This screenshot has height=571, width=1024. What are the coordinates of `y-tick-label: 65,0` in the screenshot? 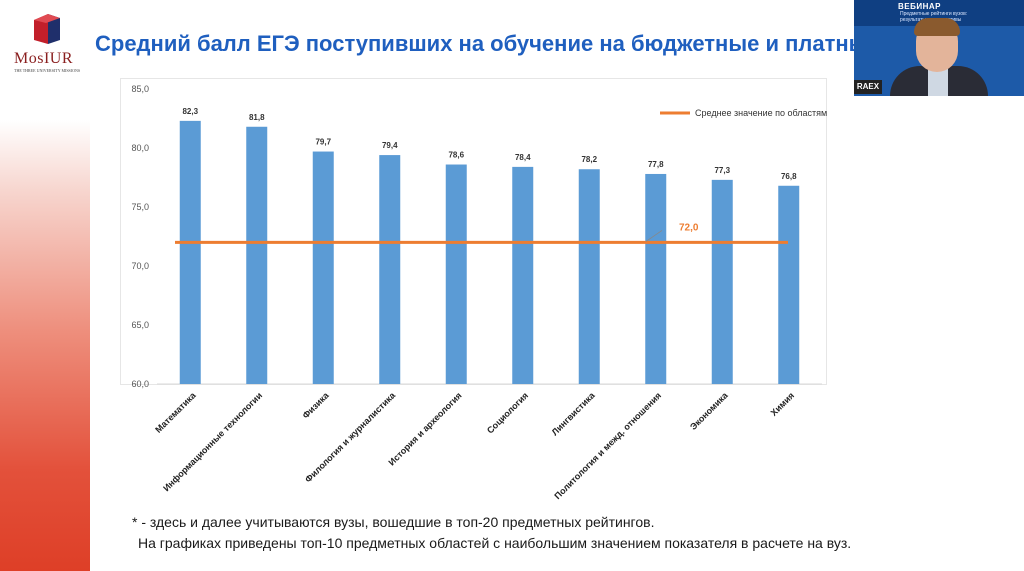 It's located at (140, 325).